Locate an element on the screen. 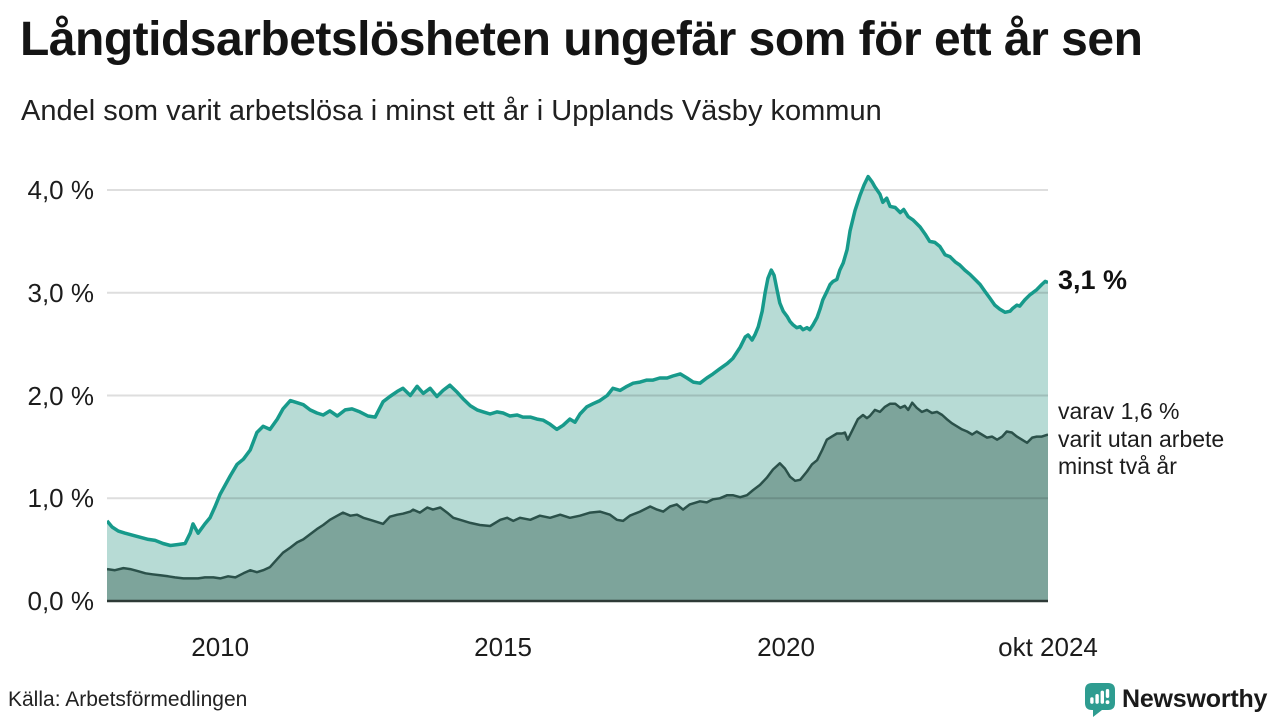  secondary-annotation-line1: varav 1,6 % is located at coordinates (1119, 411).